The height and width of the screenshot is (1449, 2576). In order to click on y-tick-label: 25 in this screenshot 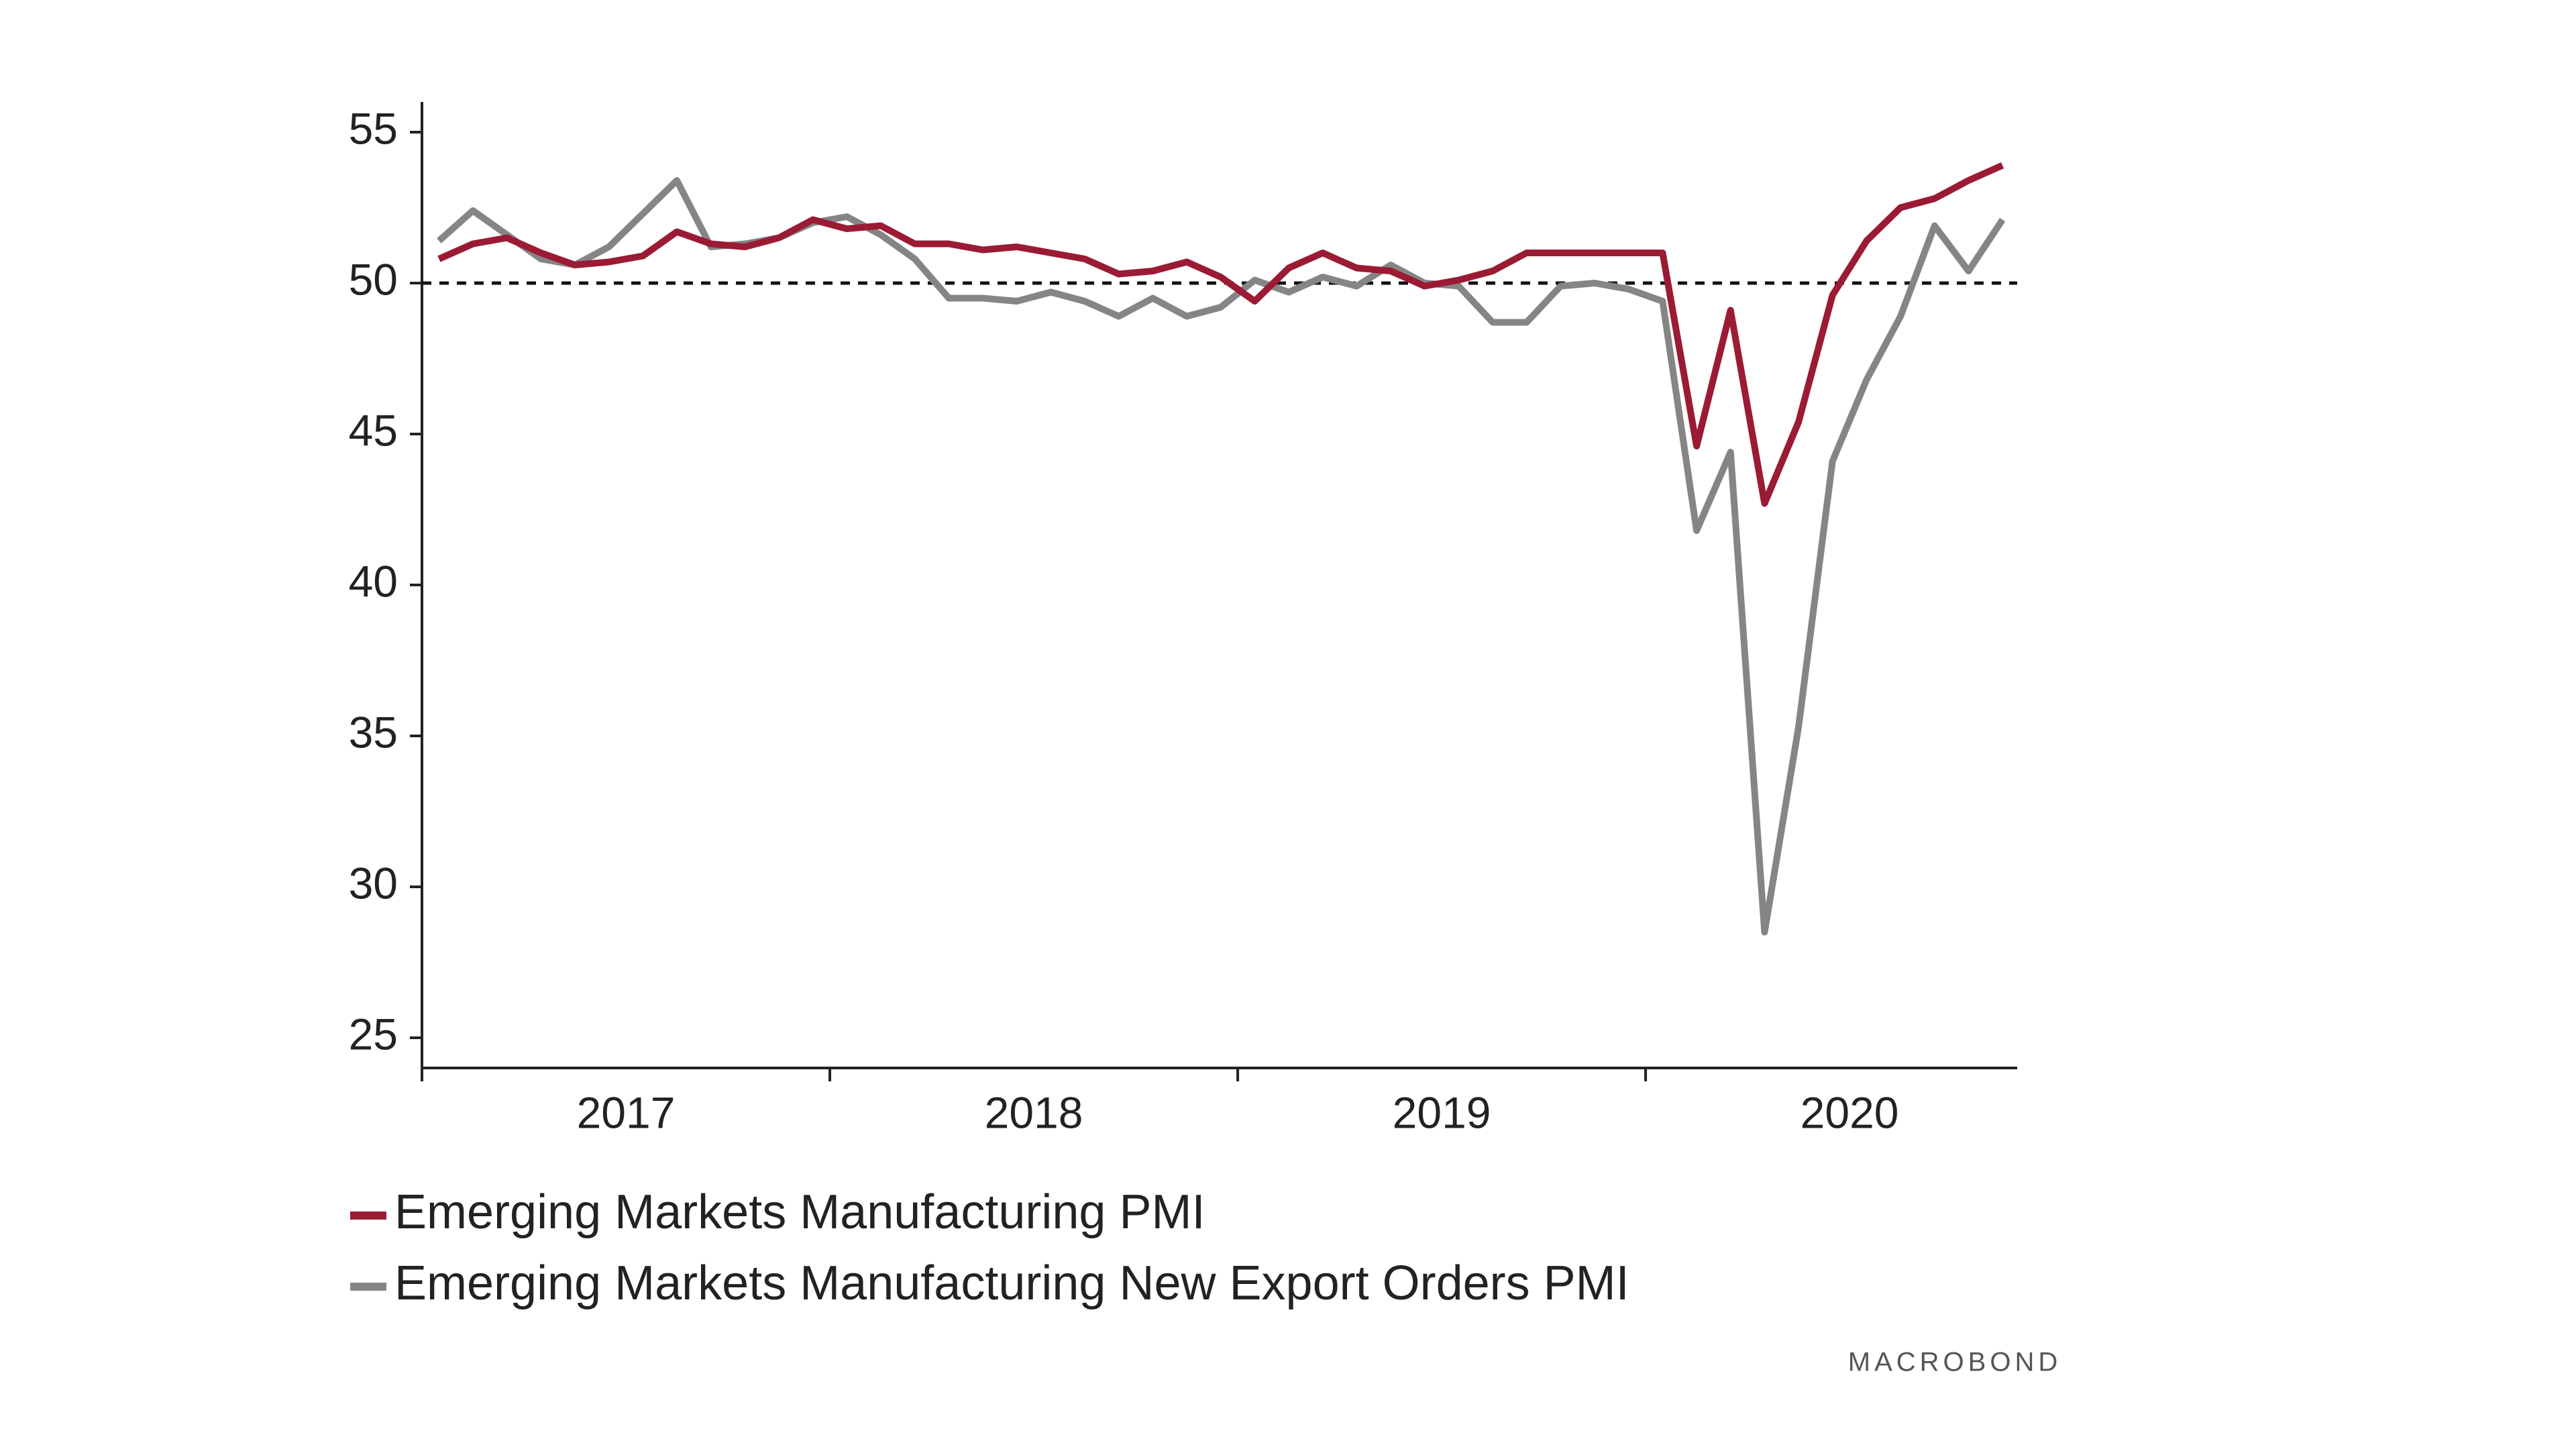, I will do `click(373, 1034)`.